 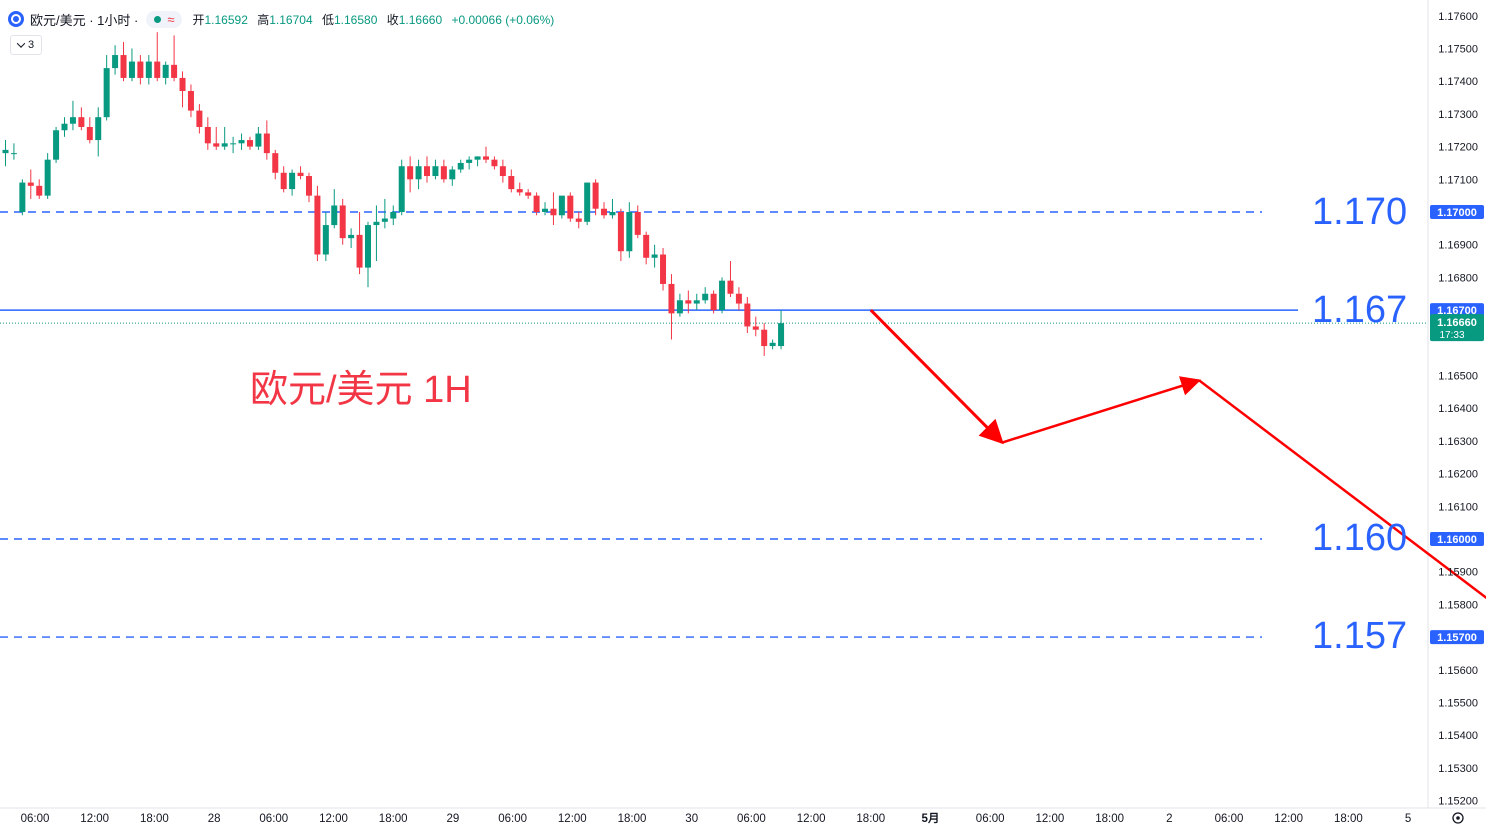 I want to click on price-tick-label: 1.15600, so click(x=1458, y=671).